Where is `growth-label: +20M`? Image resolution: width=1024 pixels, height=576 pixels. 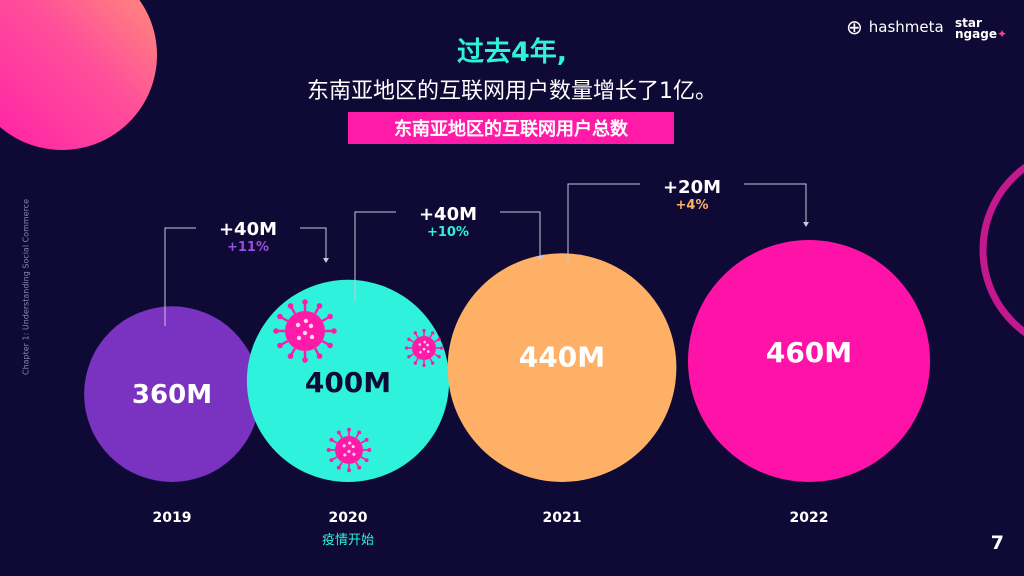 growth-label: +20M is located at coordinates (692, 187).